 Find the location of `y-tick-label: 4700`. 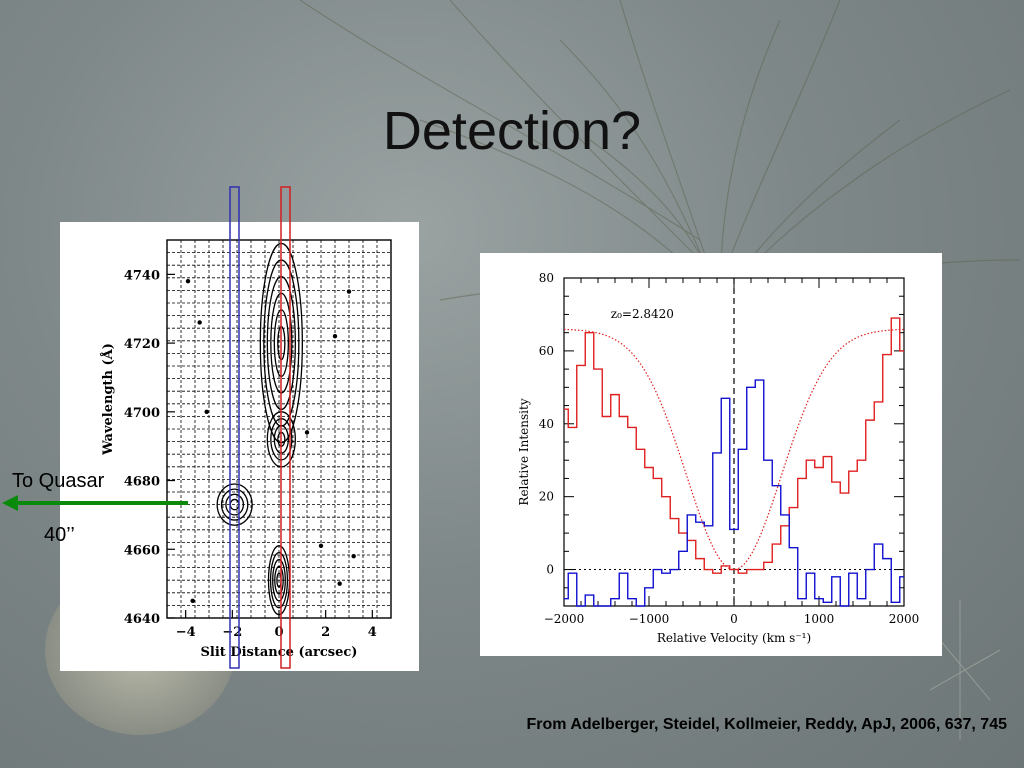

y-tick-label: 4700 is located at coordinates (142, 413).